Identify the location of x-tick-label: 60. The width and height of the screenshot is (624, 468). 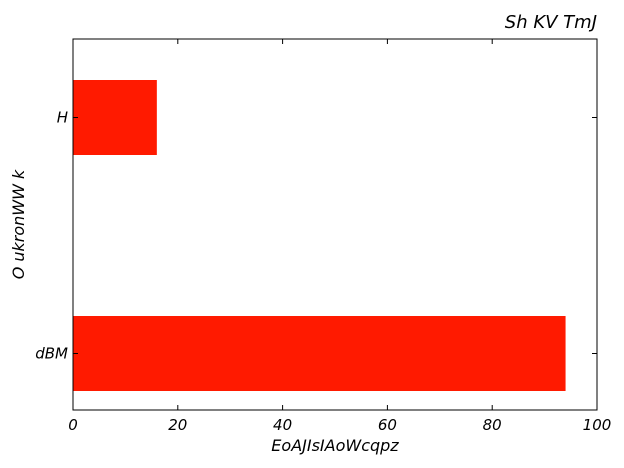
(387, 425).